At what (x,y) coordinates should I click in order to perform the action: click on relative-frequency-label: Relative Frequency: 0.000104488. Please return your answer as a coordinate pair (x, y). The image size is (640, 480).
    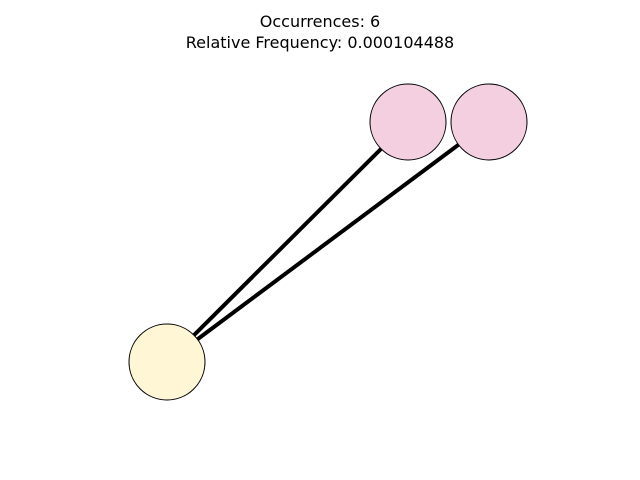
    Looking at the image, I should click on (320, 42).